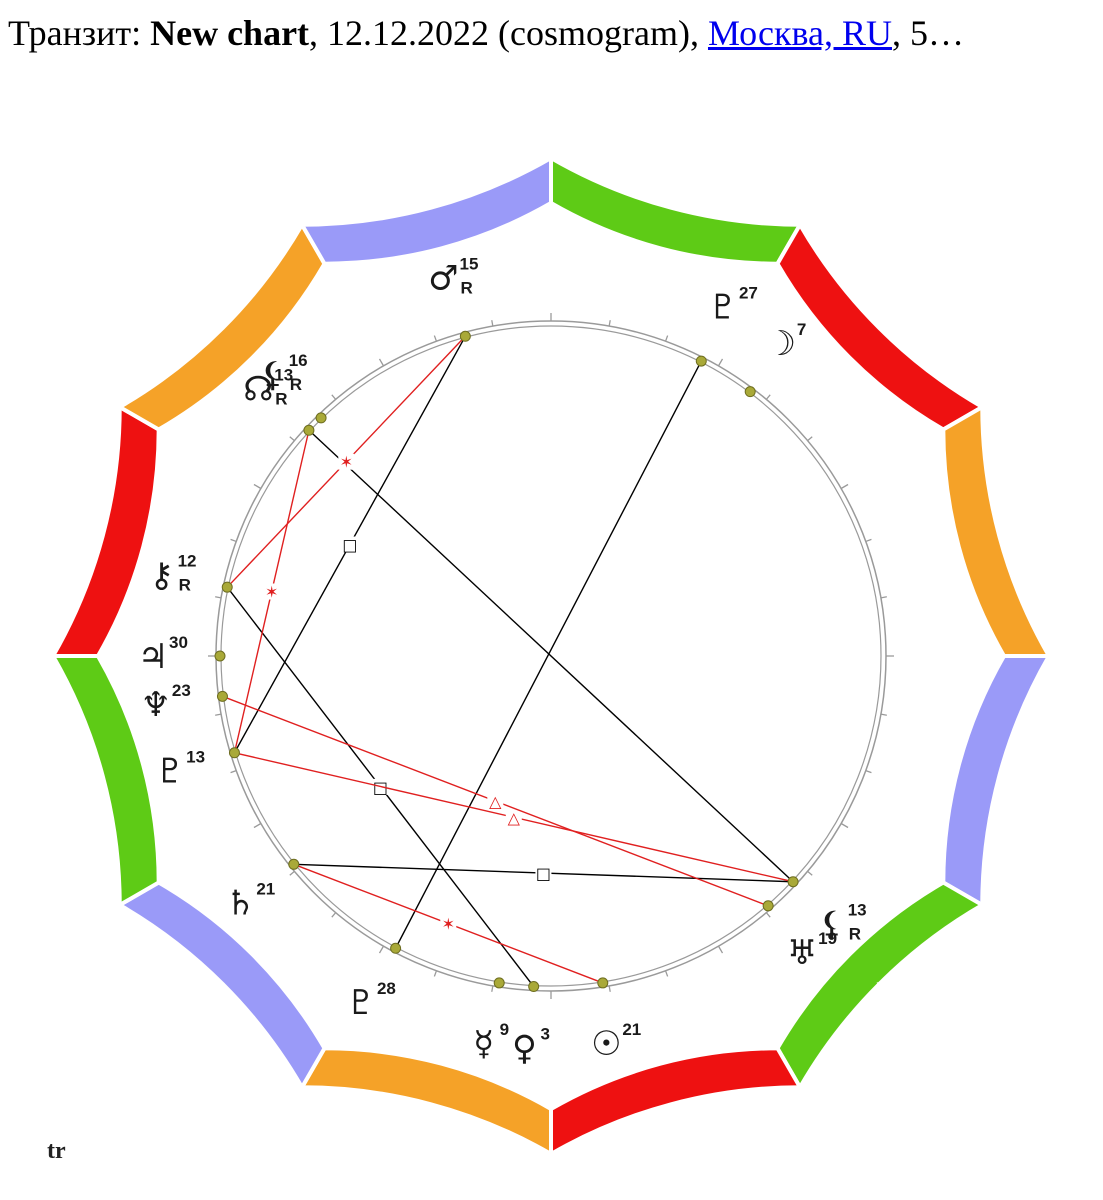 Image resolution: width=1103 pixels, height=1200 pixels. I want to click on sign-segment-libra, so click(997, 781).